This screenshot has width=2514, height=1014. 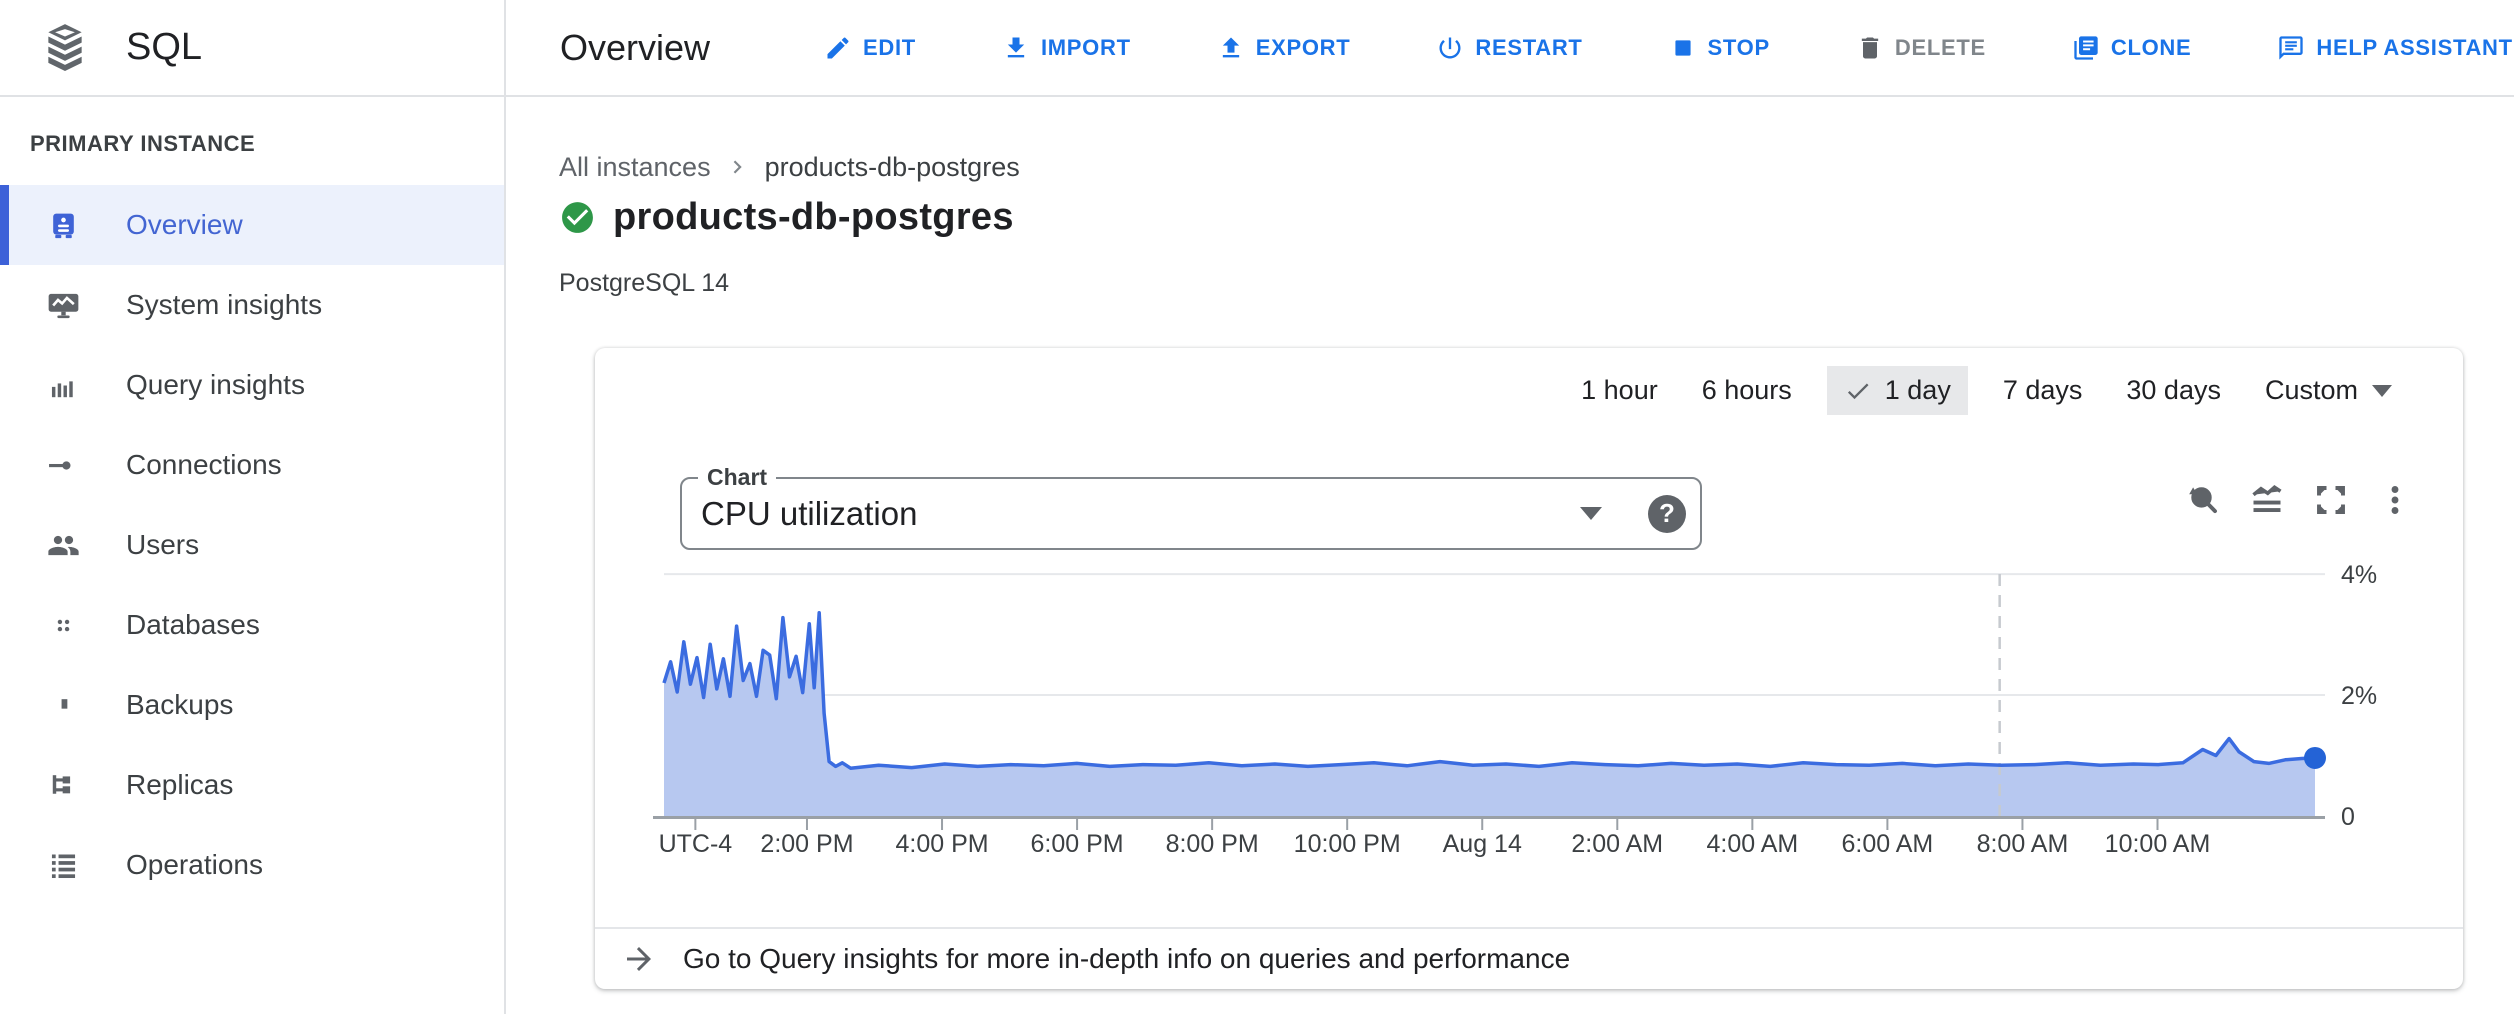 I want to click on x-axis-label: Aug 14, so click(x=1482, y=844).